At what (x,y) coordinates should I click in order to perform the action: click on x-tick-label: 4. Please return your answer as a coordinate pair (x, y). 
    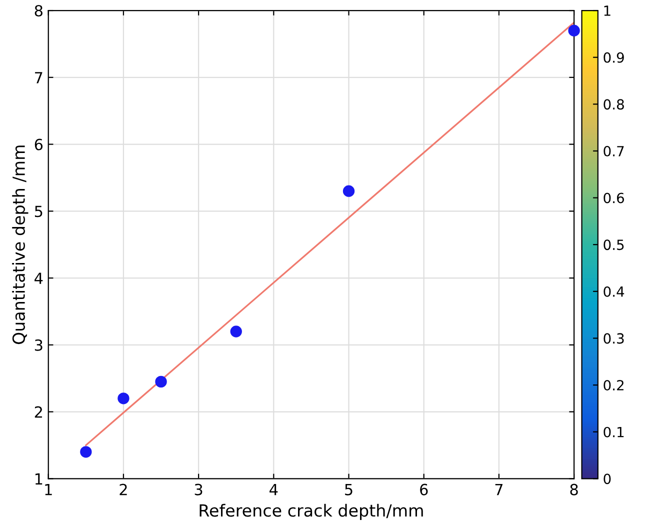
    Looking at the image, I should click on (274, 490).